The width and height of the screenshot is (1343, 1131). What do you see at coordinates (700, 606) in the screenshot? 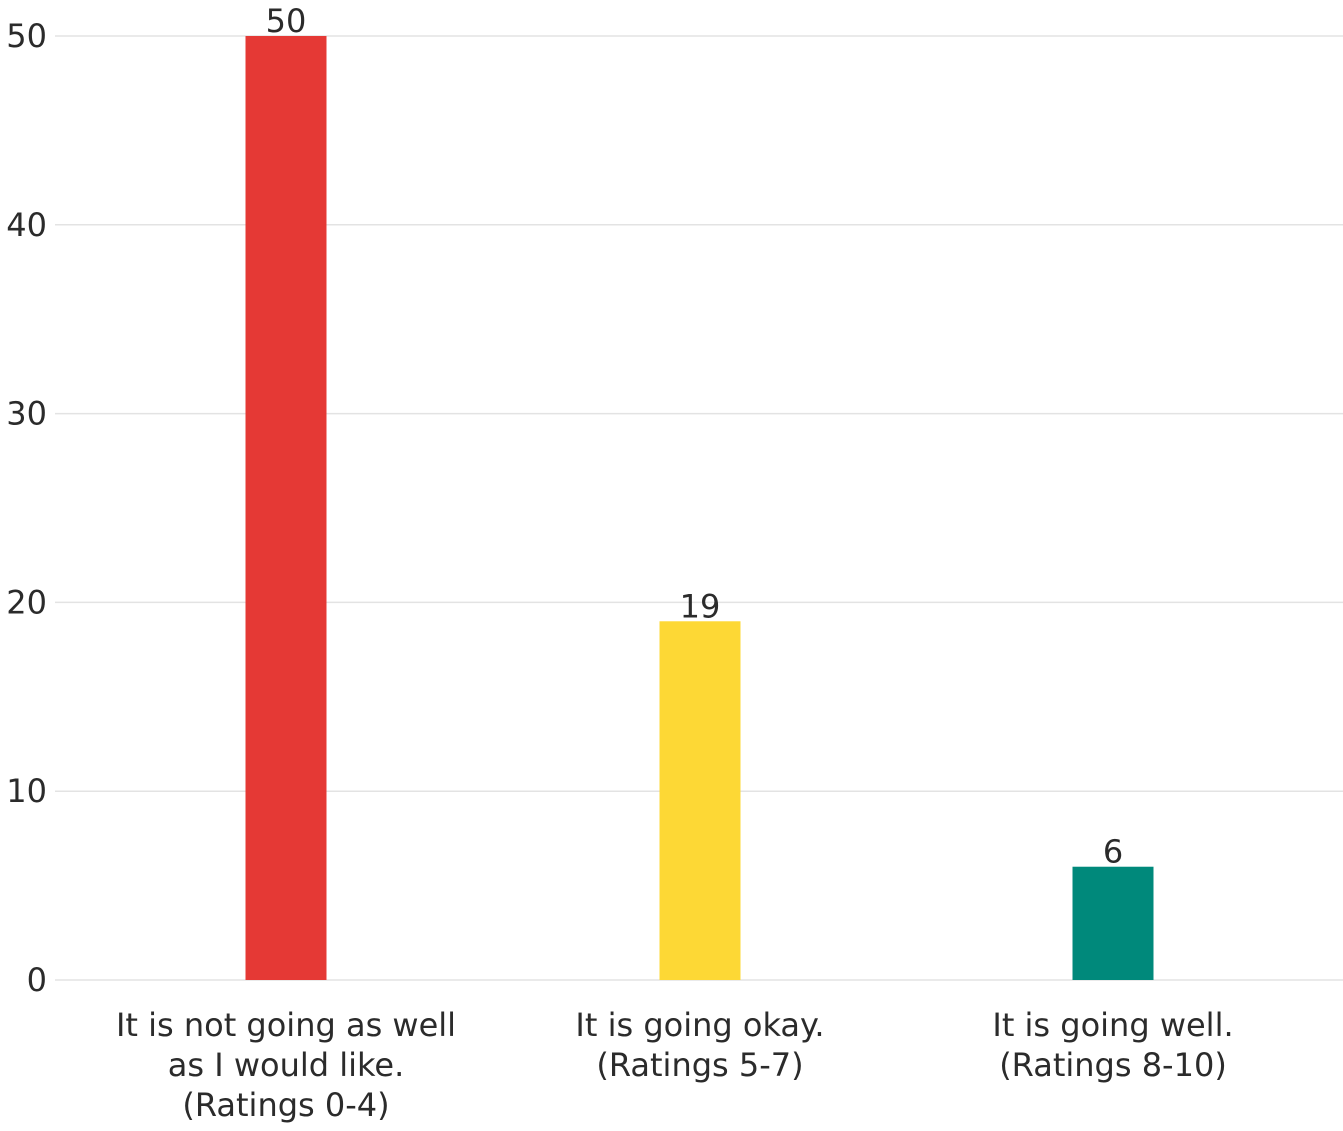
I see `bar-value-label: 19` at bounding box center [700, 606].